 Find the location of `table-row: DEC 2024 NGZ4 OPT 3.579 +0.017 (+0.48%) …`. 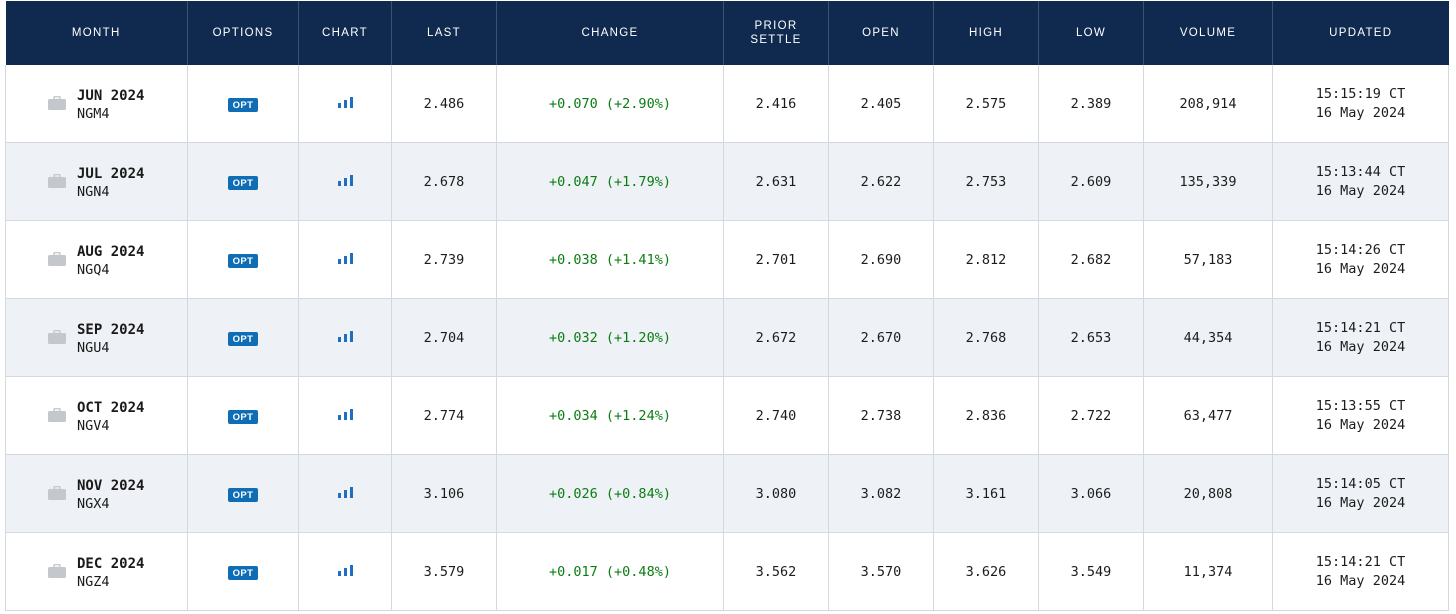

table-row: DEC 2024 NGZ4 OPT 3.579 +0.017 (+0.48%) … is located at coordinates (727, 571).